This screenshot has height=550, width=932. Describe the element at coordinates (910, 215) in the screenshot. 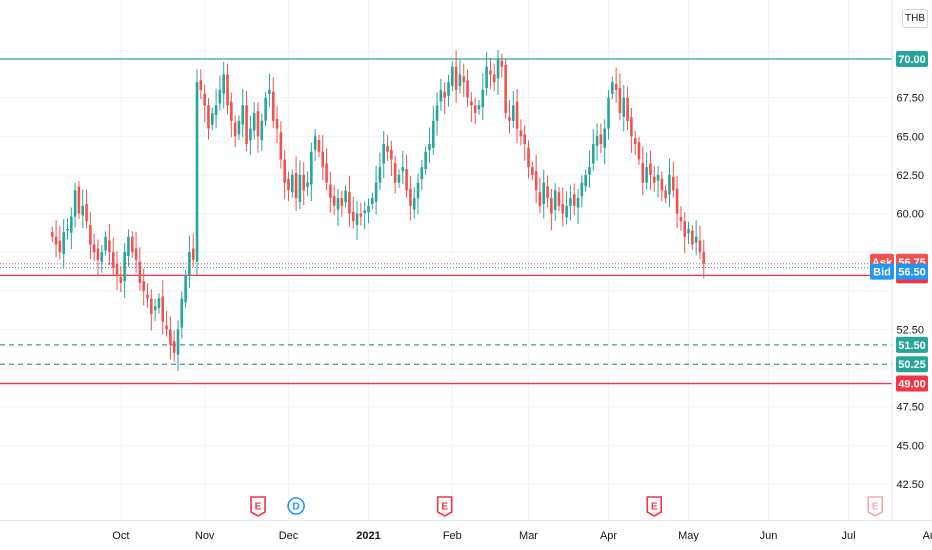

I see `price-tick-label: 60.00` at that location.